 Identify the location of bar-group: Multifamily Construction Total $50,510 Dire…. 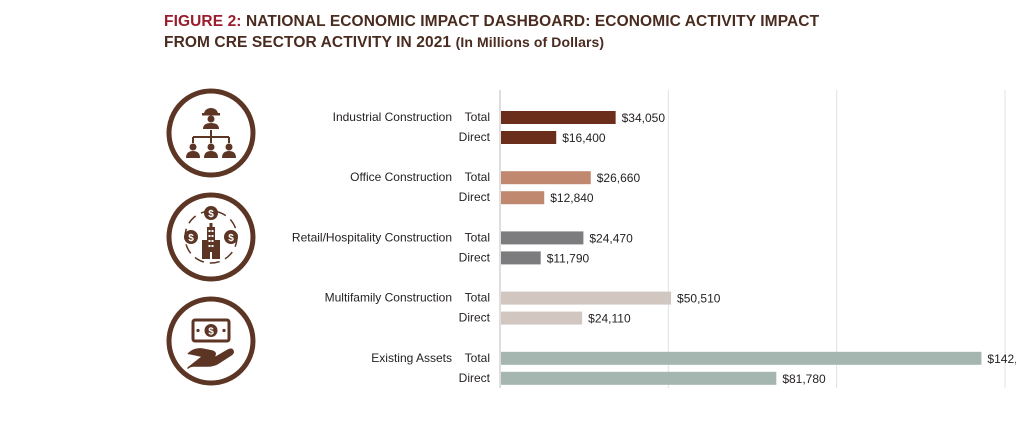
(523, 308).